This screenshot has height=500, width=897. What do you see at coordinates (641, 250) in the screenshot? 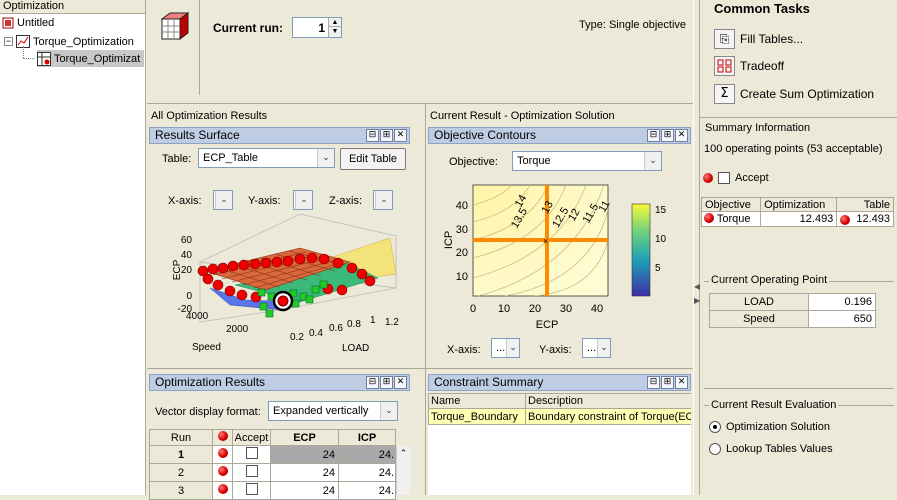
I see `colorbar` at bounding box center [641, 250].